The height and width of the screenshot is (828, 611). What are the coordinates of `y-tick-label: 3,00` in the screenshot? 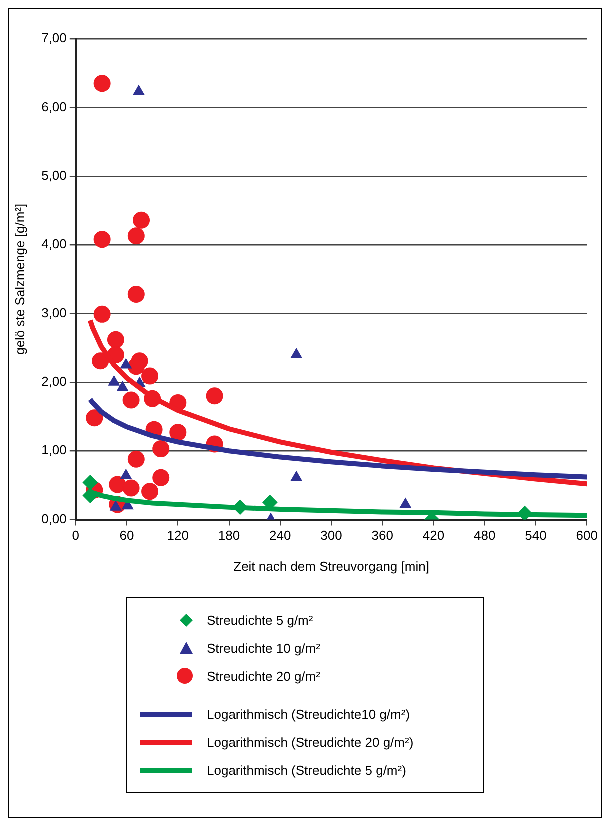 It's located at (54, 312).